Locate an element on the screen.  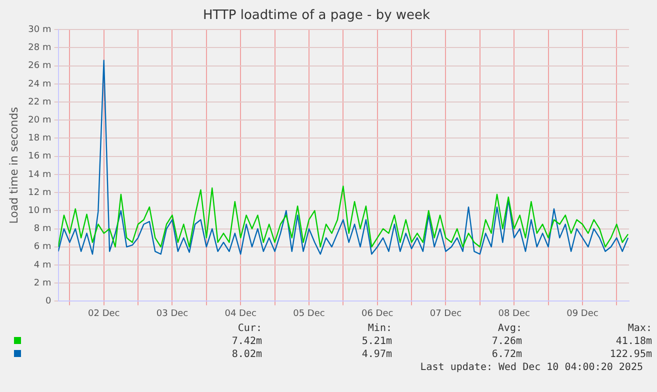
text: 7.26m is located at coordinates (506, 341).